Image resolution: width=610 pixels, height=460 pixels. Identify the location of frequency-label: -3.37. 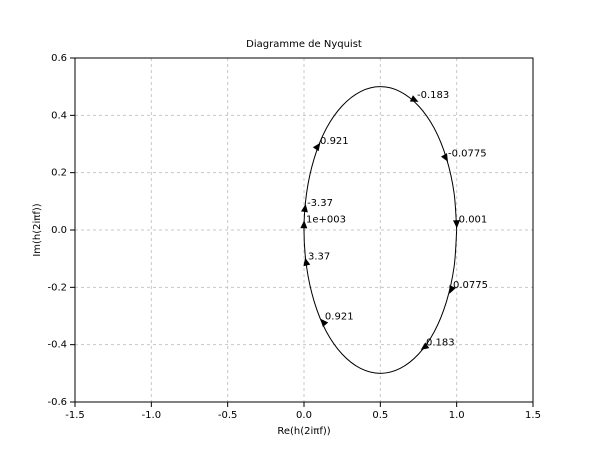
(320, 203).